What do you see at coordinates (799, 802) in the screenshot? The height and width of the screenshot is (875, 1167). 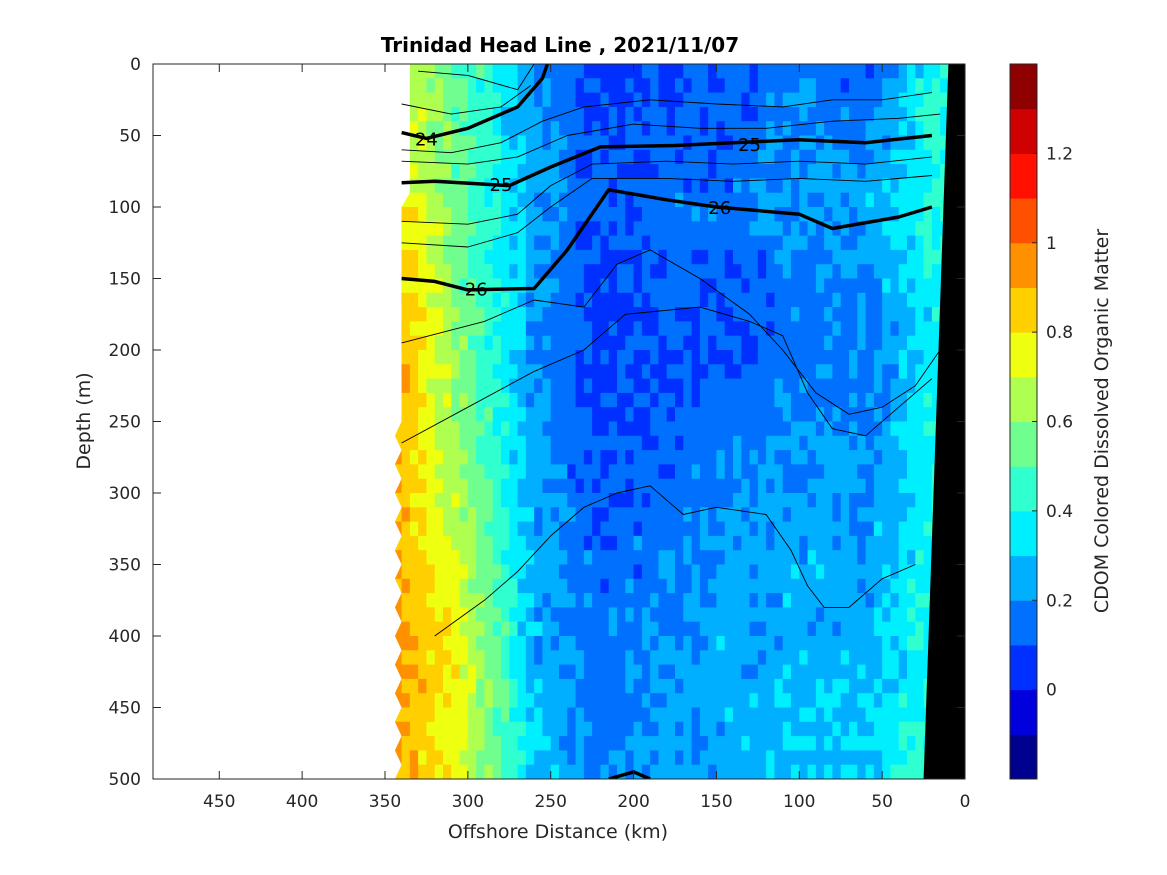 I see `x-tick-label: 100` at bounding box center [799, 802].